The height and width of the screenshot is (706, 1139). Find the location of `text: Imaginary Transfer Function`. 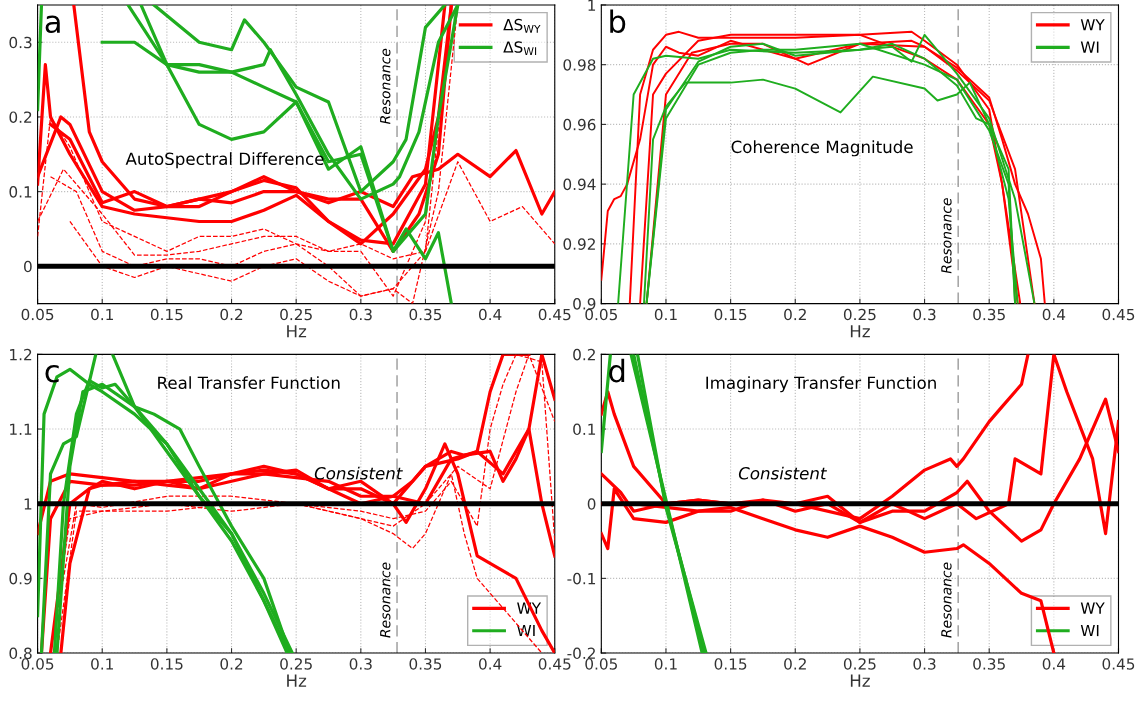

text: Imaginary Transfer Function is located at coordinates (821, 384).